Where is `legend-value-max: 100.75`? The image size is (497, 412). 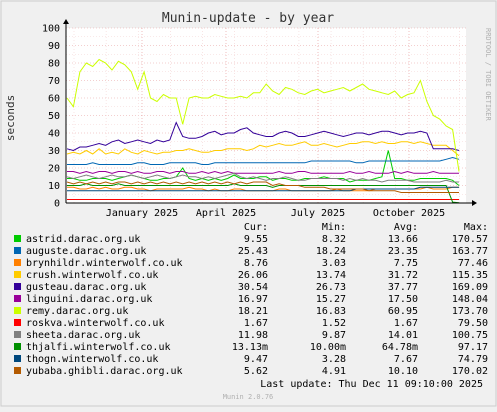 legend-value-max: 100.75 is located at coordinates (470, 335).